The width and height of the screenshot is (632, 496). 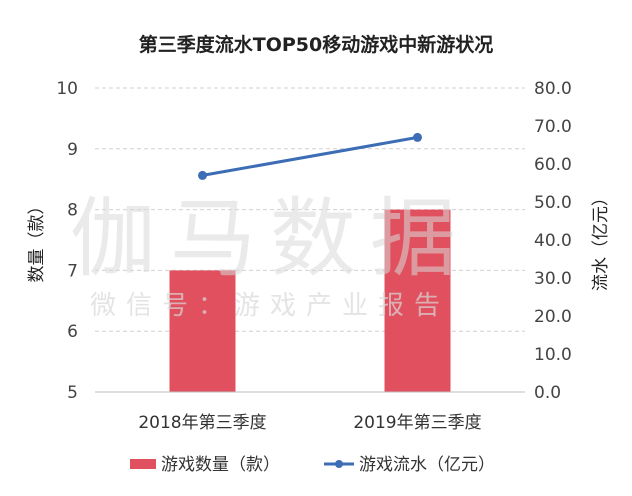 I want to click on y2-tick-label: 50.0, so click(x=553, y=203).